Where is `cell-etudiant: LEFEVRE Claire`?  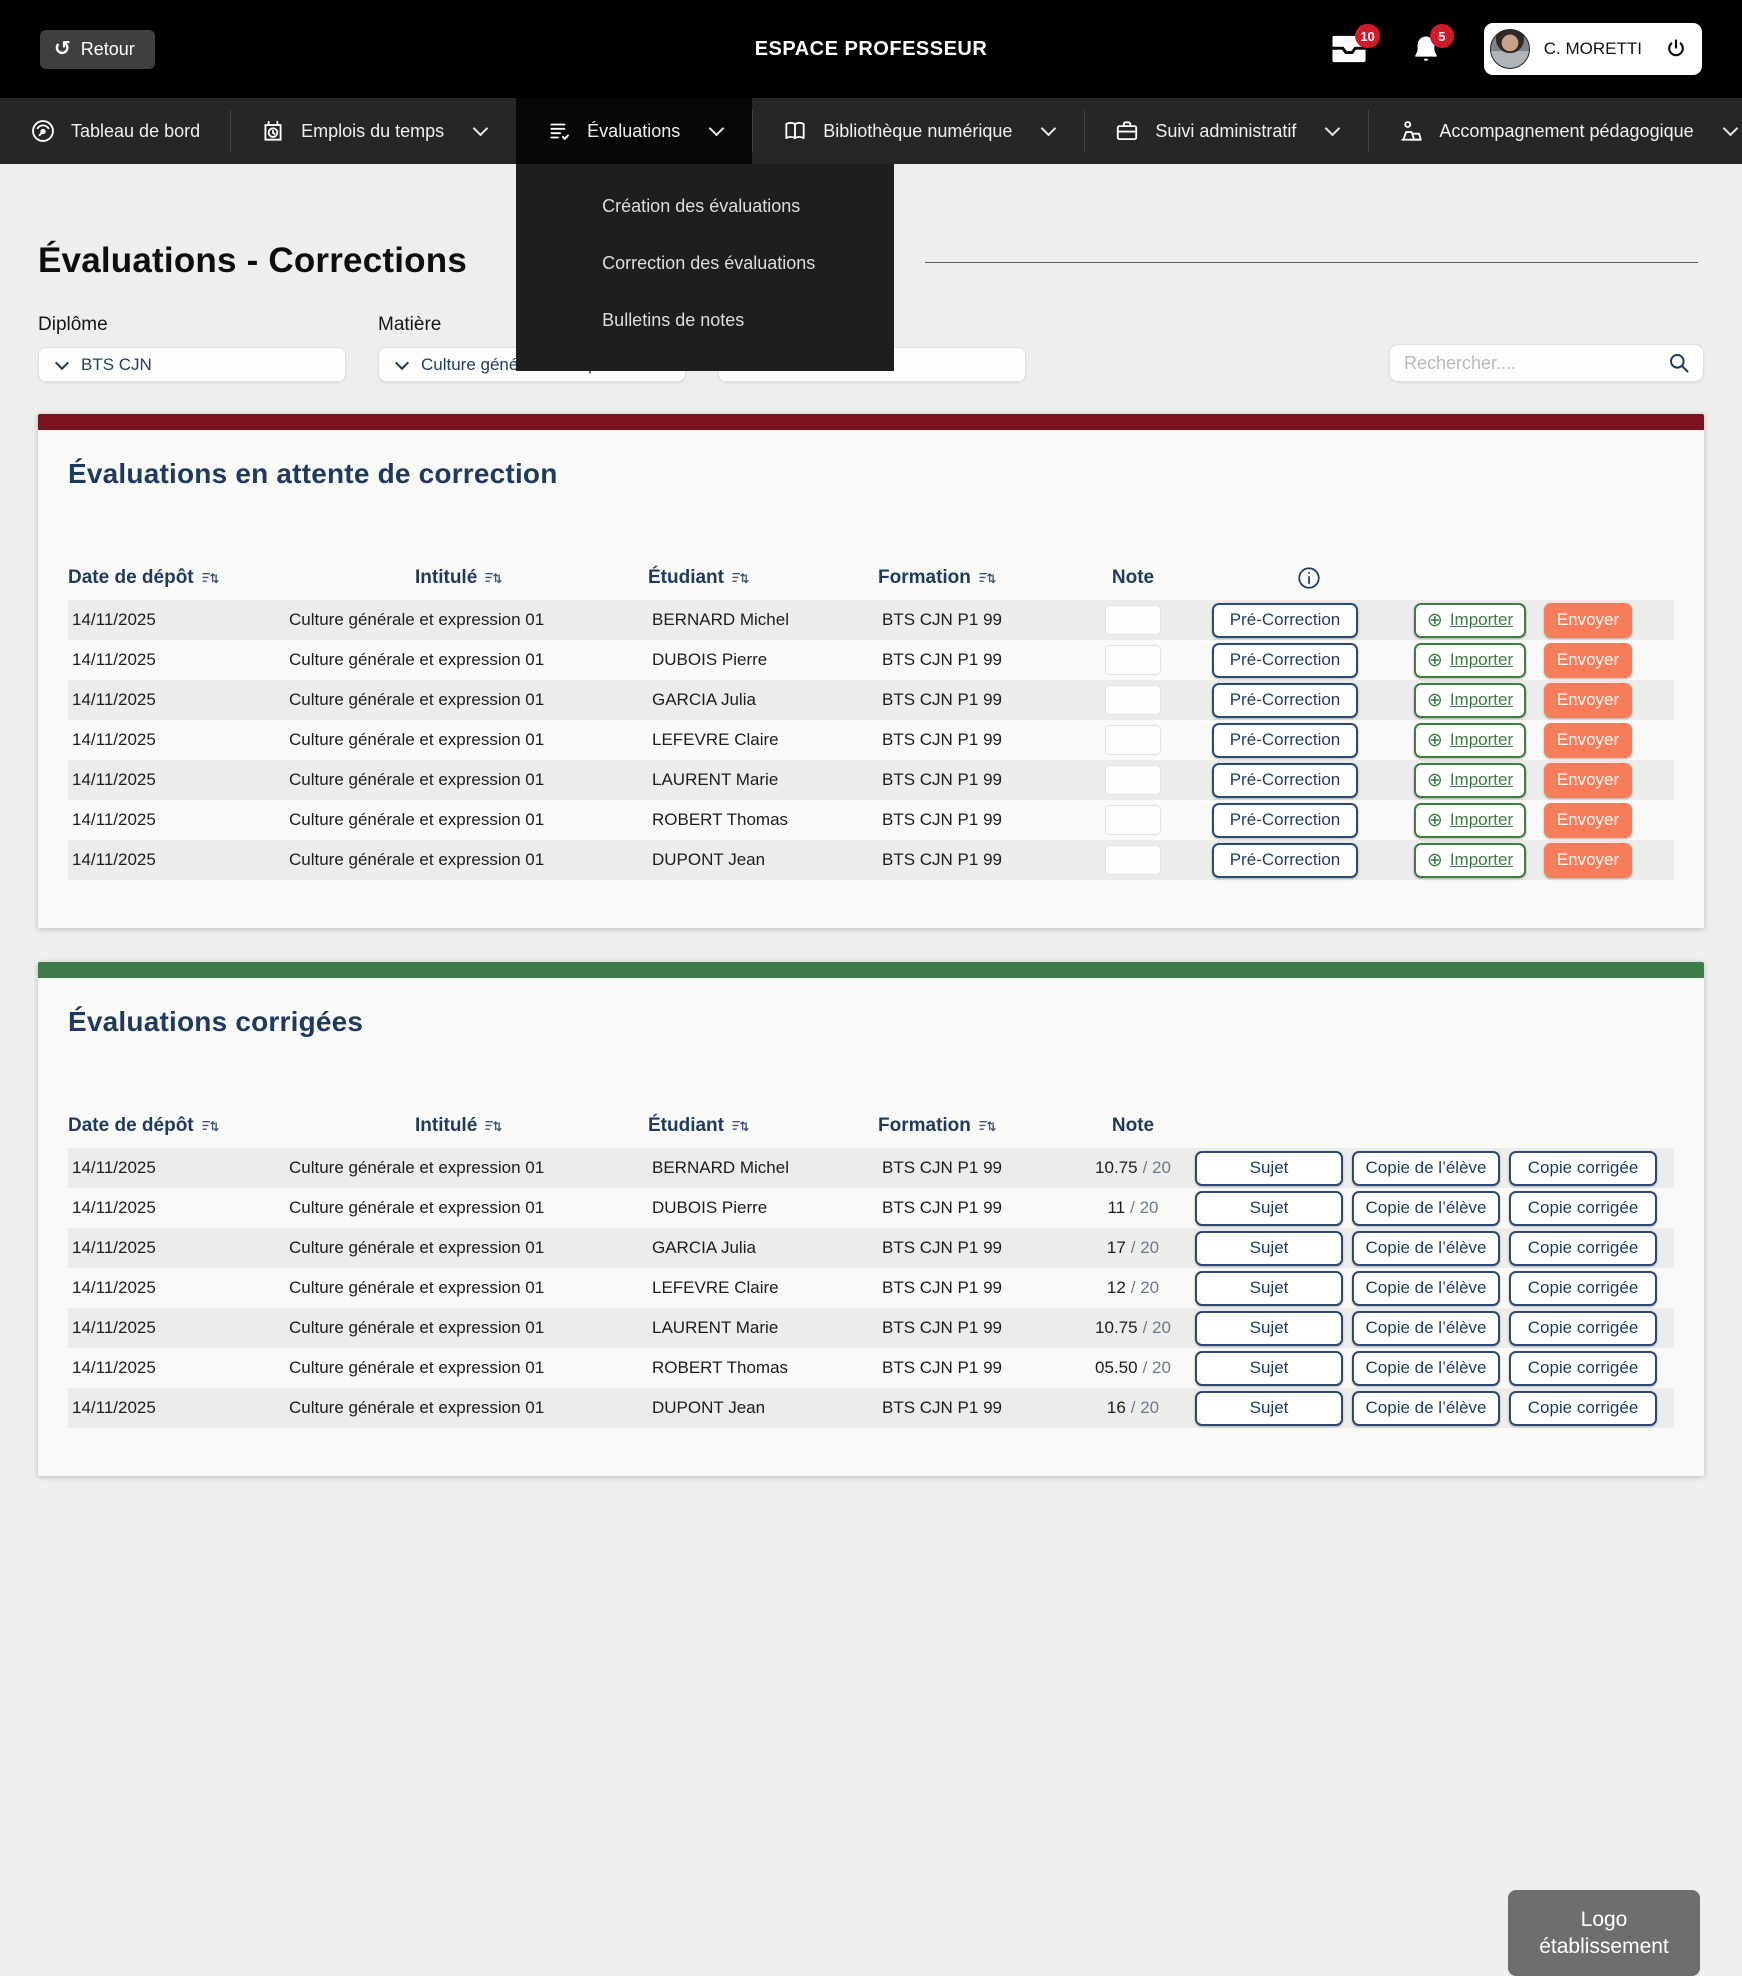
cell-etudiant: LEFEVRE Claire is located at coordinates (715, 739).